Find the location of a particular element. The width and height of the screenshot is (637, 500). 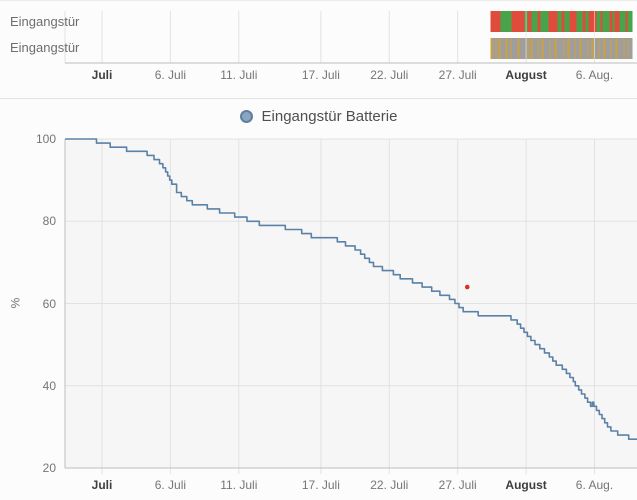

x-tick-label: 11. Juli is located at coordinates (239, 75).